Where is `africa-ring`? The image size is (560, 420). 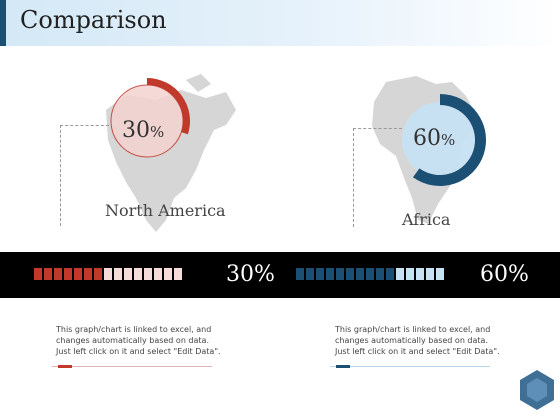
africa-ring is located at coordinates (444, 140).